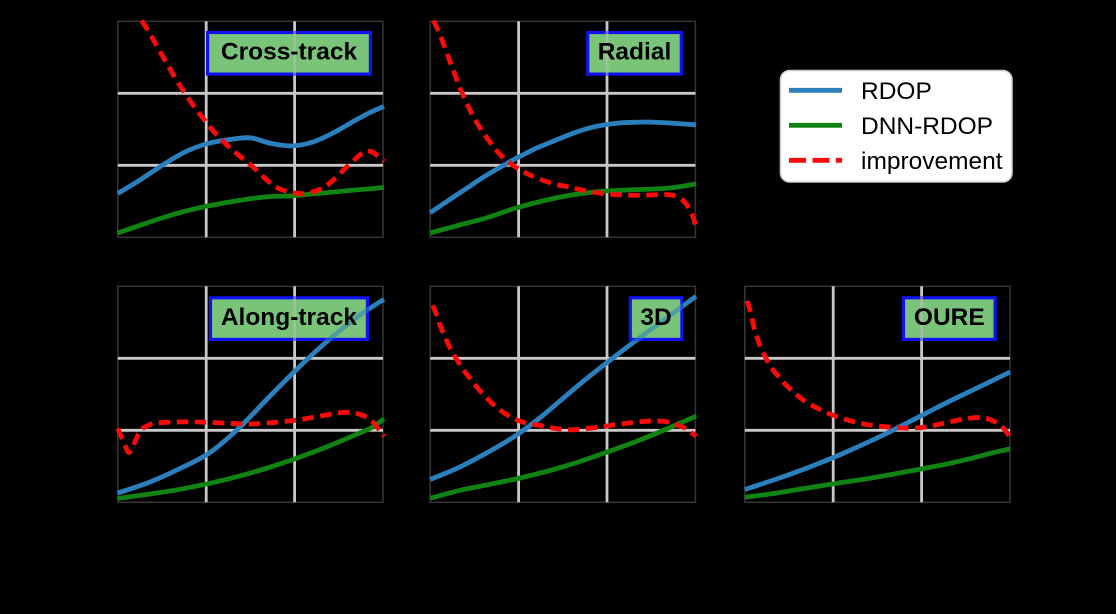  I want to click on svg-text: RDOP, so click(896, 91).